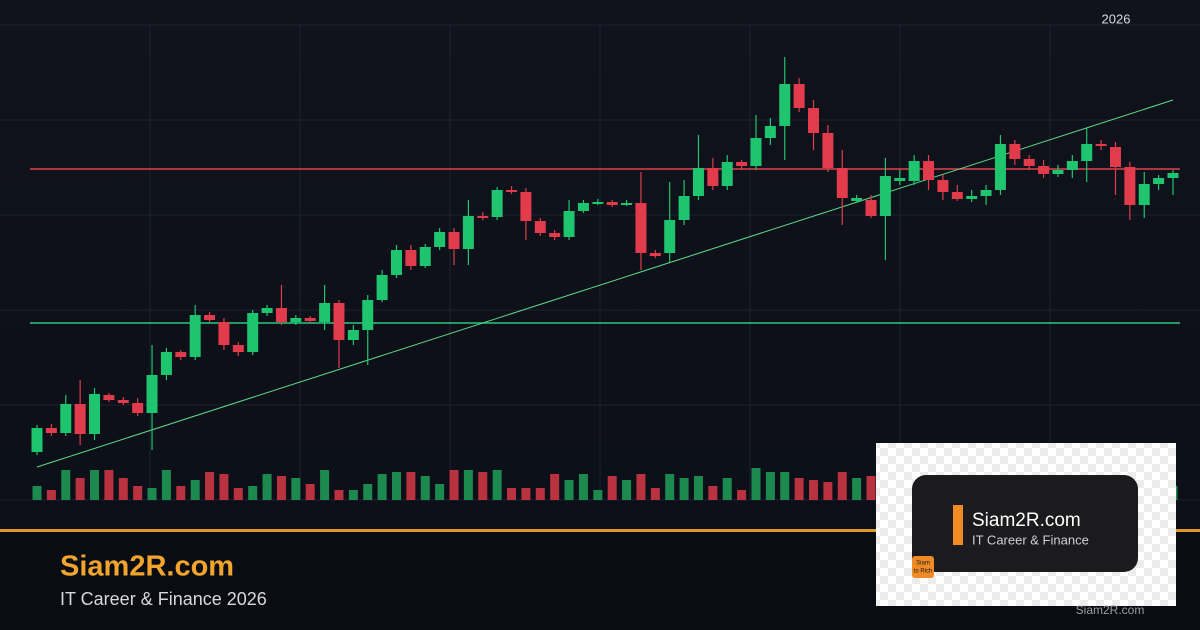 The width and height of the screenshot is (1200, 630). I want to click on badge-accent, so click(958, 525).